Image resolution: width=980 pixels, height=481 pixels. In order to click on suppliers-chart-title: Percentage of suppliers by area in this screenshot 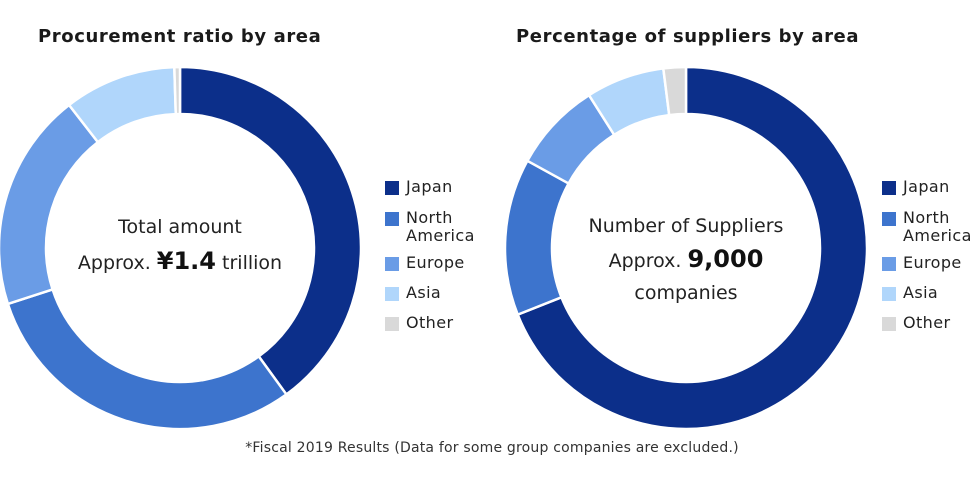, I will do `click(688, 36)`.